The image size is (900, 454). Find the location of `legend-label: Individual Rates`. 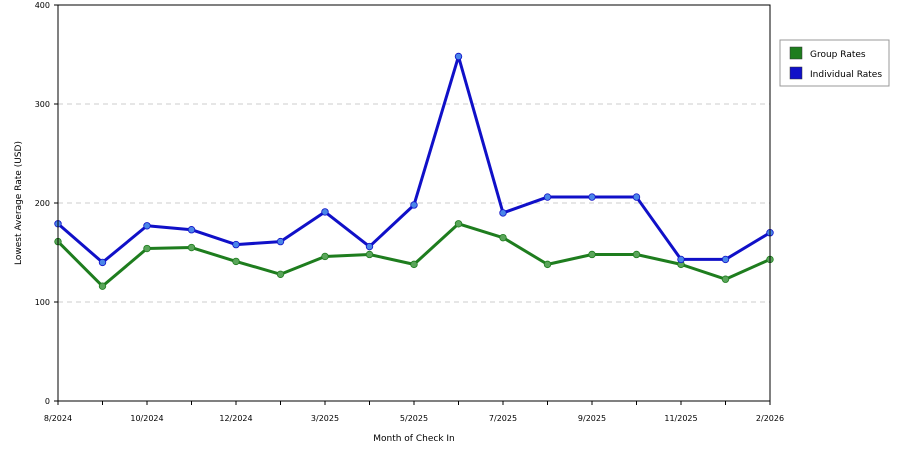

legend-label: Individual Rates is located at coordinates (846, 75).